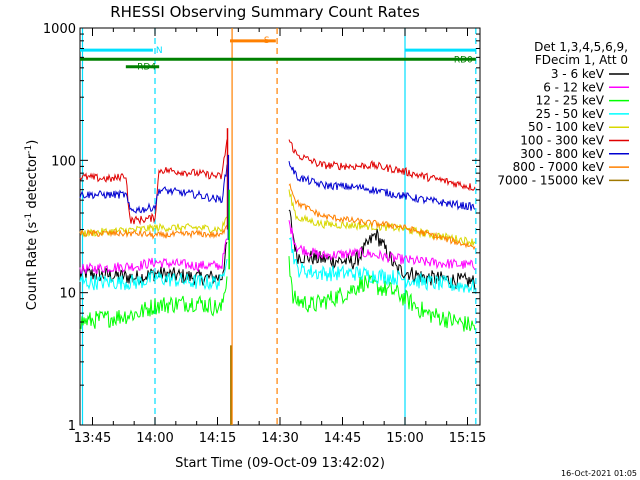 Image resolution: width=640 pixels, height=480 pixels. Describe the element at coordinates (581, 60) in the screenshot. I see `legend-header-1: FDecim 1, Att 0` at that location.